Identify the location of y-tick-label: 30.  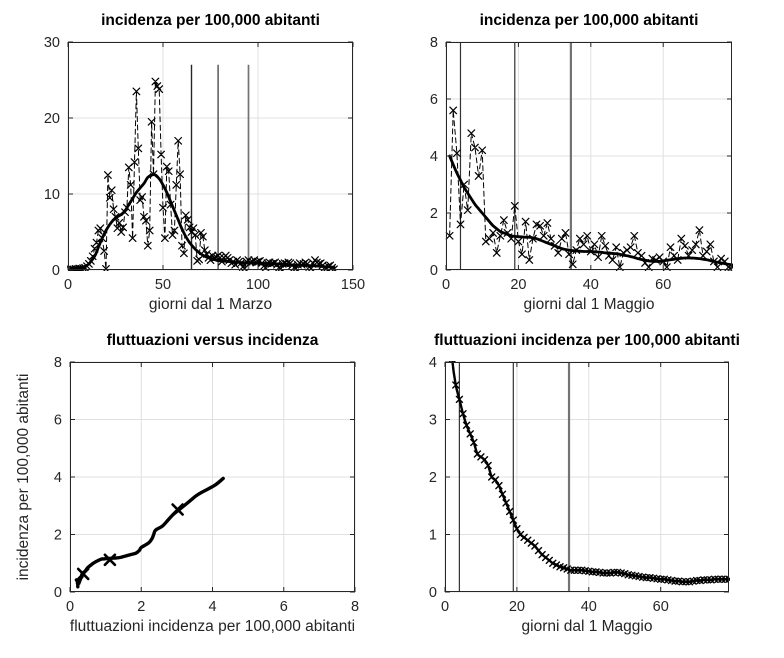
(52, 43).